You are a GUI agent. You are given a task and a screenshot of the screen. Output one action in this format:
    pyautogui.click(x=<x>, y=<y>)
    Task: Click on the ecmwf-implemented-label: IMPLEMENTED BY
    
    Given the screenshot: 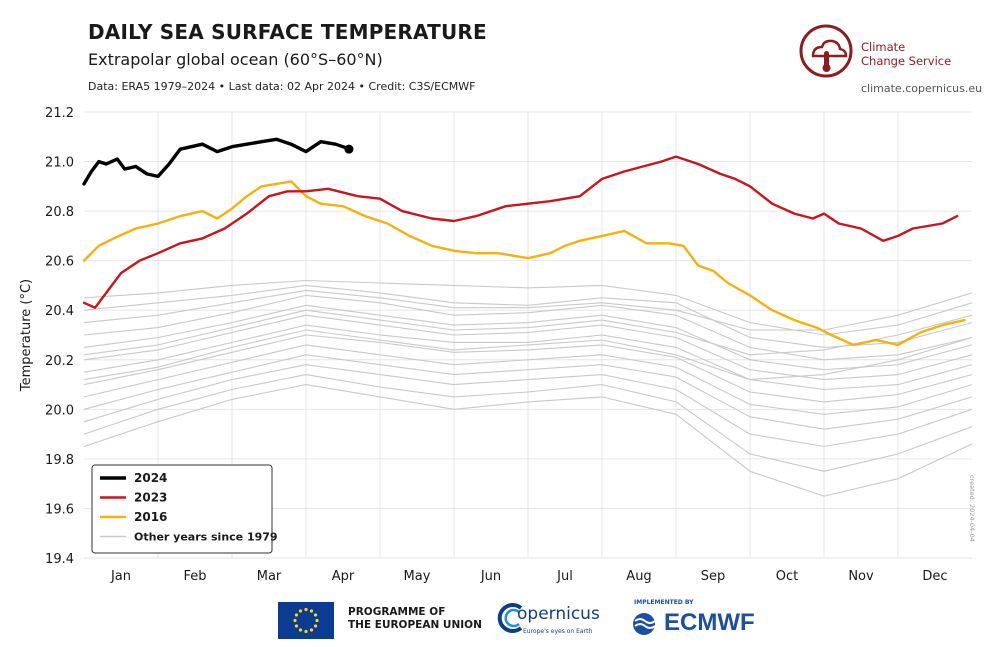 What is the action you would take?
    pyautogui.click(x=664, y=602)
    